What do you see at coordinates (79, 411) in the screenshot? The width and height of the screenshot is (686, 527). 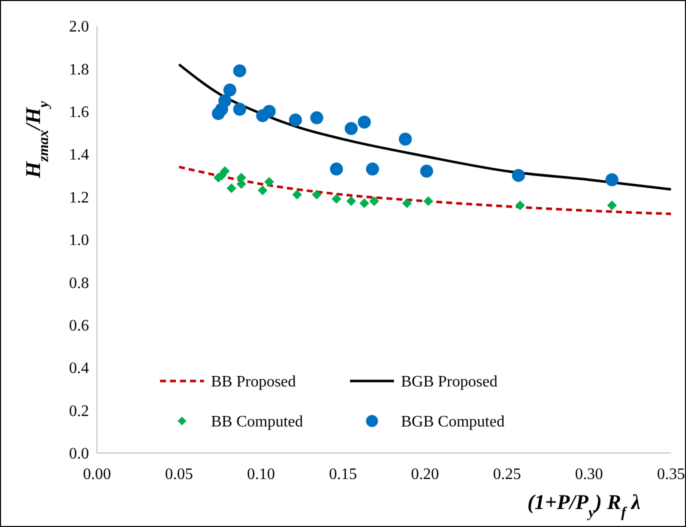 I see `y-tick-label: 0.2` at bounding box center [79, 411].